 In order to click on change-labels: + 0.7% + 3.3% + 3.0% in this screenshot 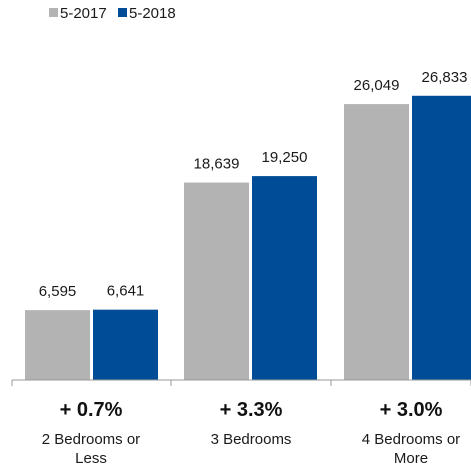, I will do `click(251, 410)`.